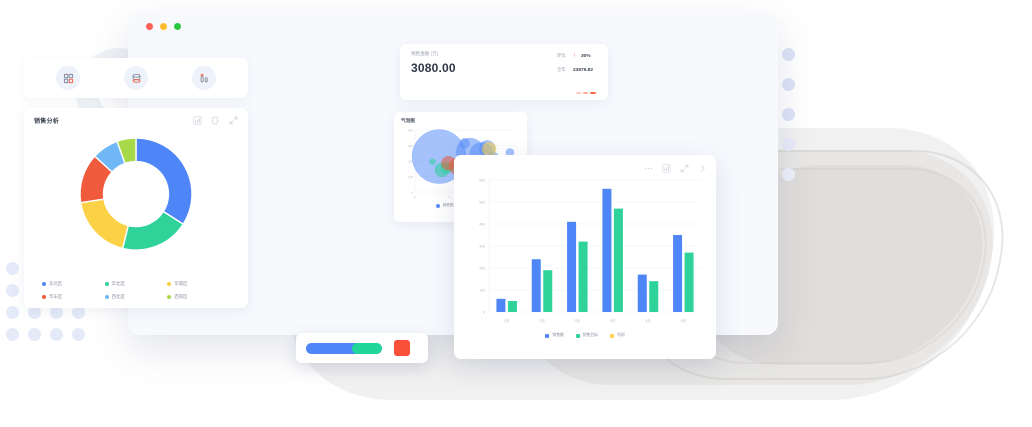  What do you see at coordinates (684, 320) in the screenshot?
I see `x-axis-tick: 6月` at bounding box center [684, 320].